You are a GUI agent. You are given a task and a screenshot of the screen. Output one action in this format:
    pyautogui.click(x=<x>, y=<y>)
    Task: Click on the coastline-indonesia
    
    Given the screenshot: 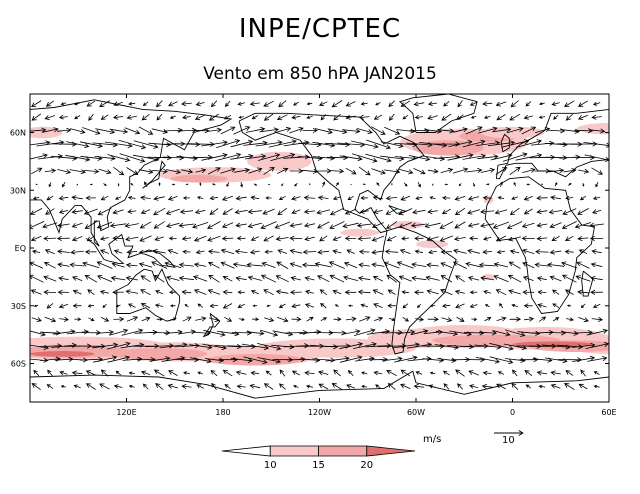 What is the action you would take?
    pyautogui.click(x=131, y=250)
    